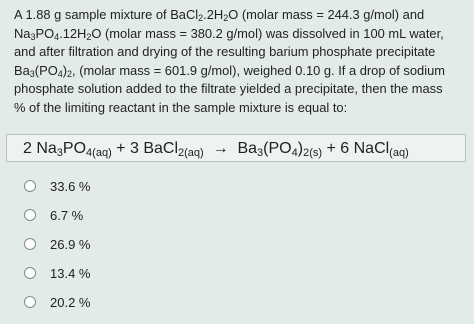 This screenshot has height=324, width=474. I want to click on option-label: 13.4 %, so click(70, 273).